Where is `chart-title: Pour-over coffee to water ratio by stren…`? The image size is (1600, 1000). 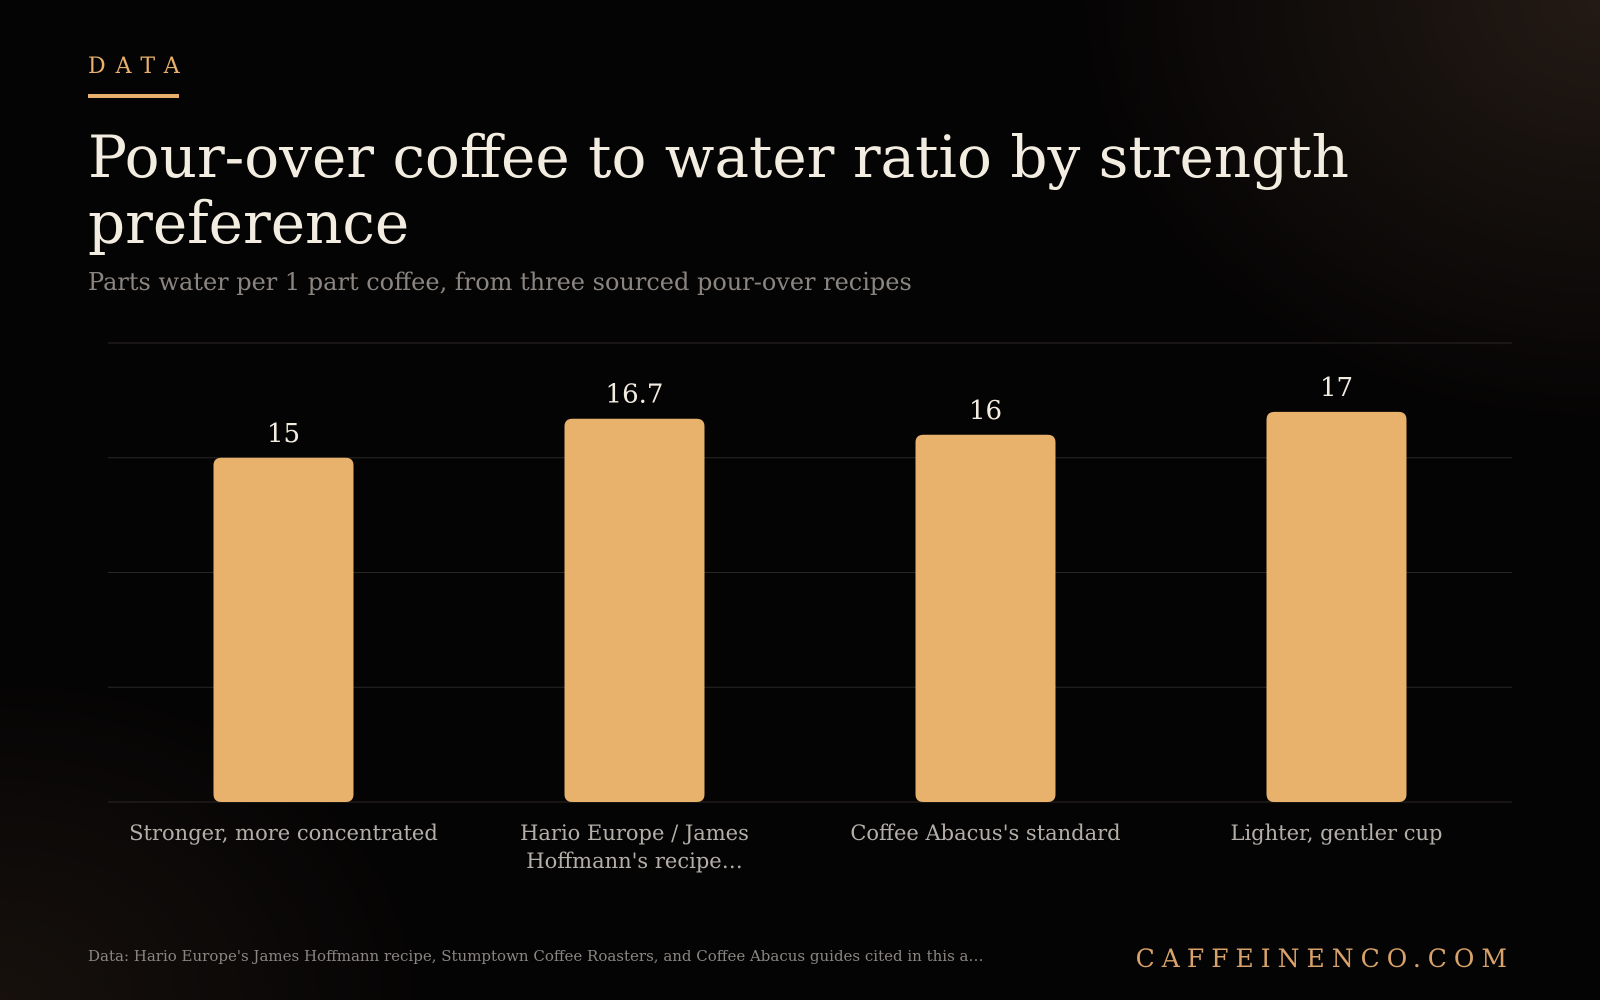
chart-title: Pour-over coffee to water ratio by stren… is located at coordinates (718, 190).